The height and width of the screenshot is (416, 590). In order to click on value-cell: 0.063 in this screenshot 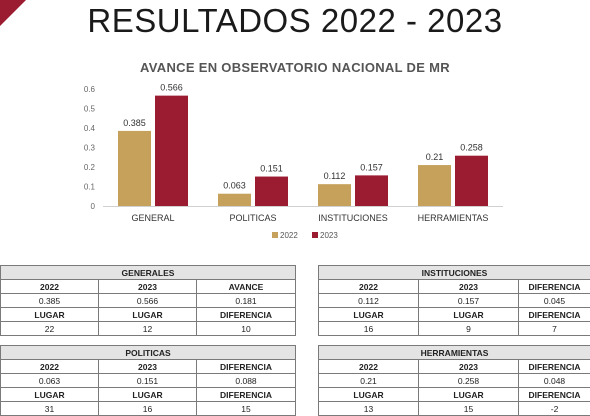, I will do `click(50, 381)`.